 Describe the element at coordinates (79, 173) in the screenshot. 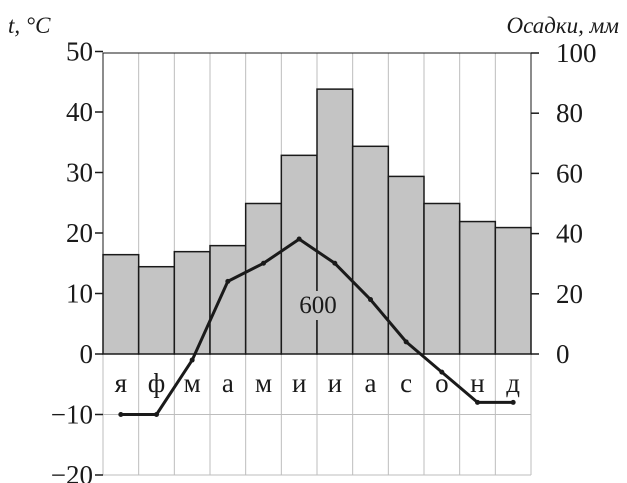

I see `left-tick-label: 30` at that location.